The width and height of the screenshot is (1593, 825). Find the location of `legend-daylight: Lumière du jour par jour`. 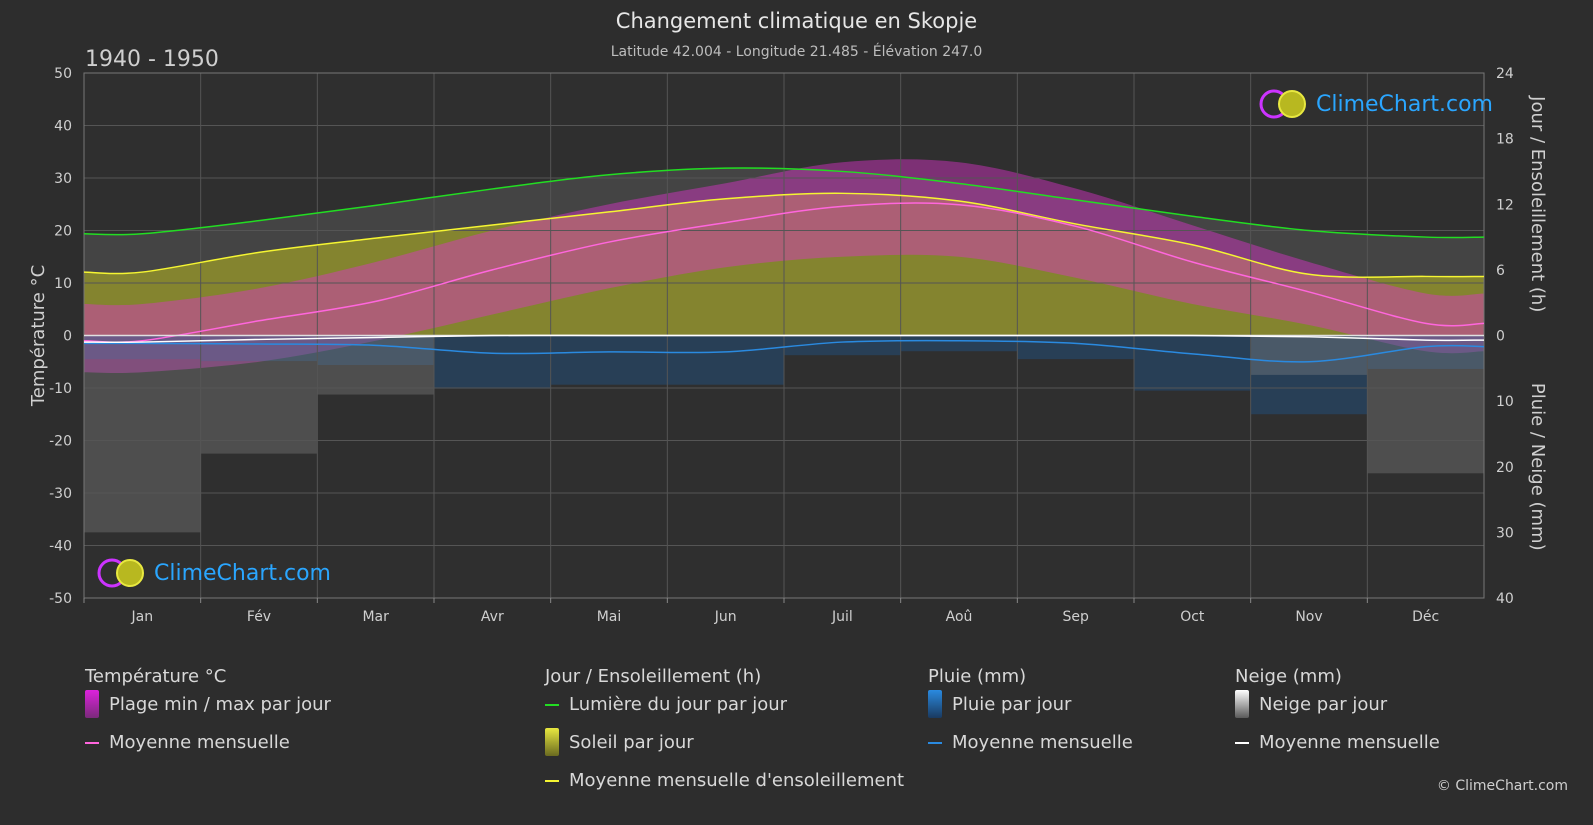

legend-daylight: Lumière du jour par jour is located at coordinates (666, 704).